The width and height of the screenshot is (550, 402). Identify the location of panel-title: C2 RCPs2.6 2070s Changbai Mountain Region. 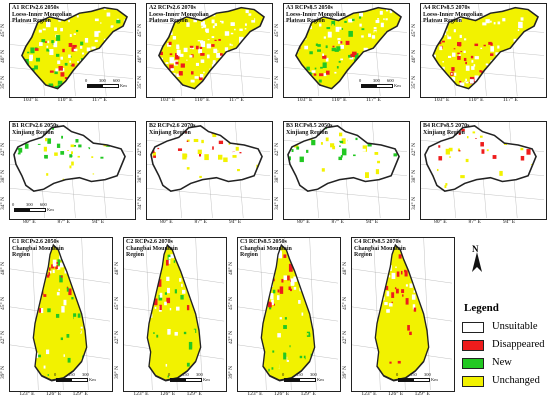
(152, 249).